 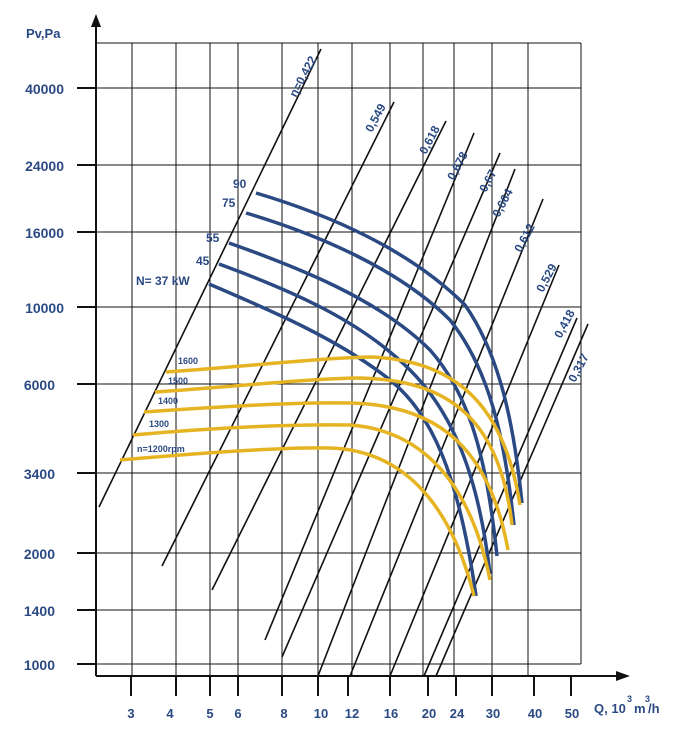 What do you see at coordinates (39, 385) in the screenshot?
I see `y-tick-label: 6000` at bounding box center [39, 385].